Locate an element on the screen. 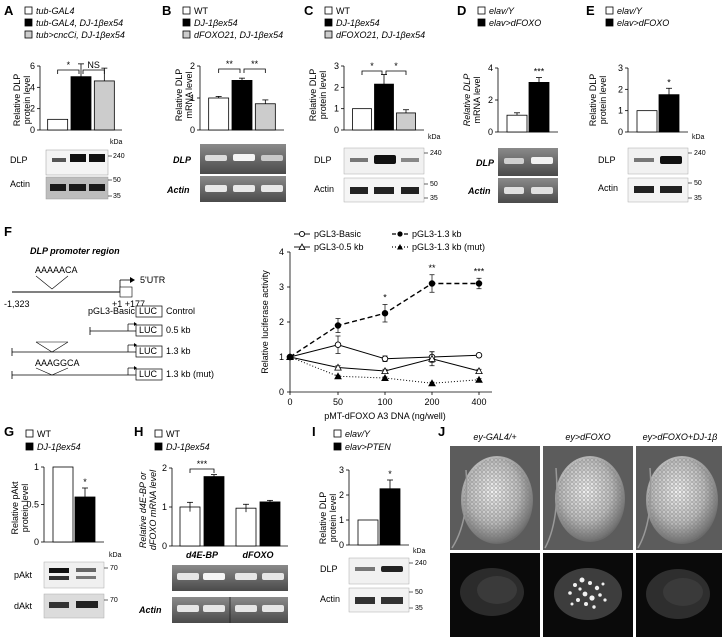 This screenshot has width=724, height=640. y-tick-label-i-0: 0 is located at coordinates (341, 545).